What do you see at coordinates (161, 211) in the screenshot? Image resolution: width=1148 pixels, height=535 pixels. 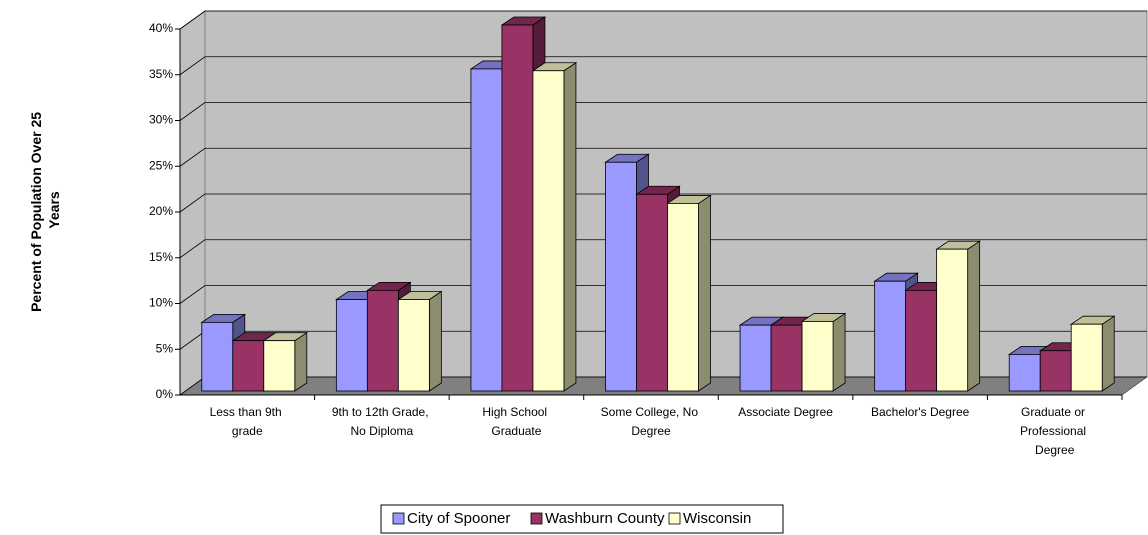 I see `y-tick-label: 20%` at bounding box center [161, 211].